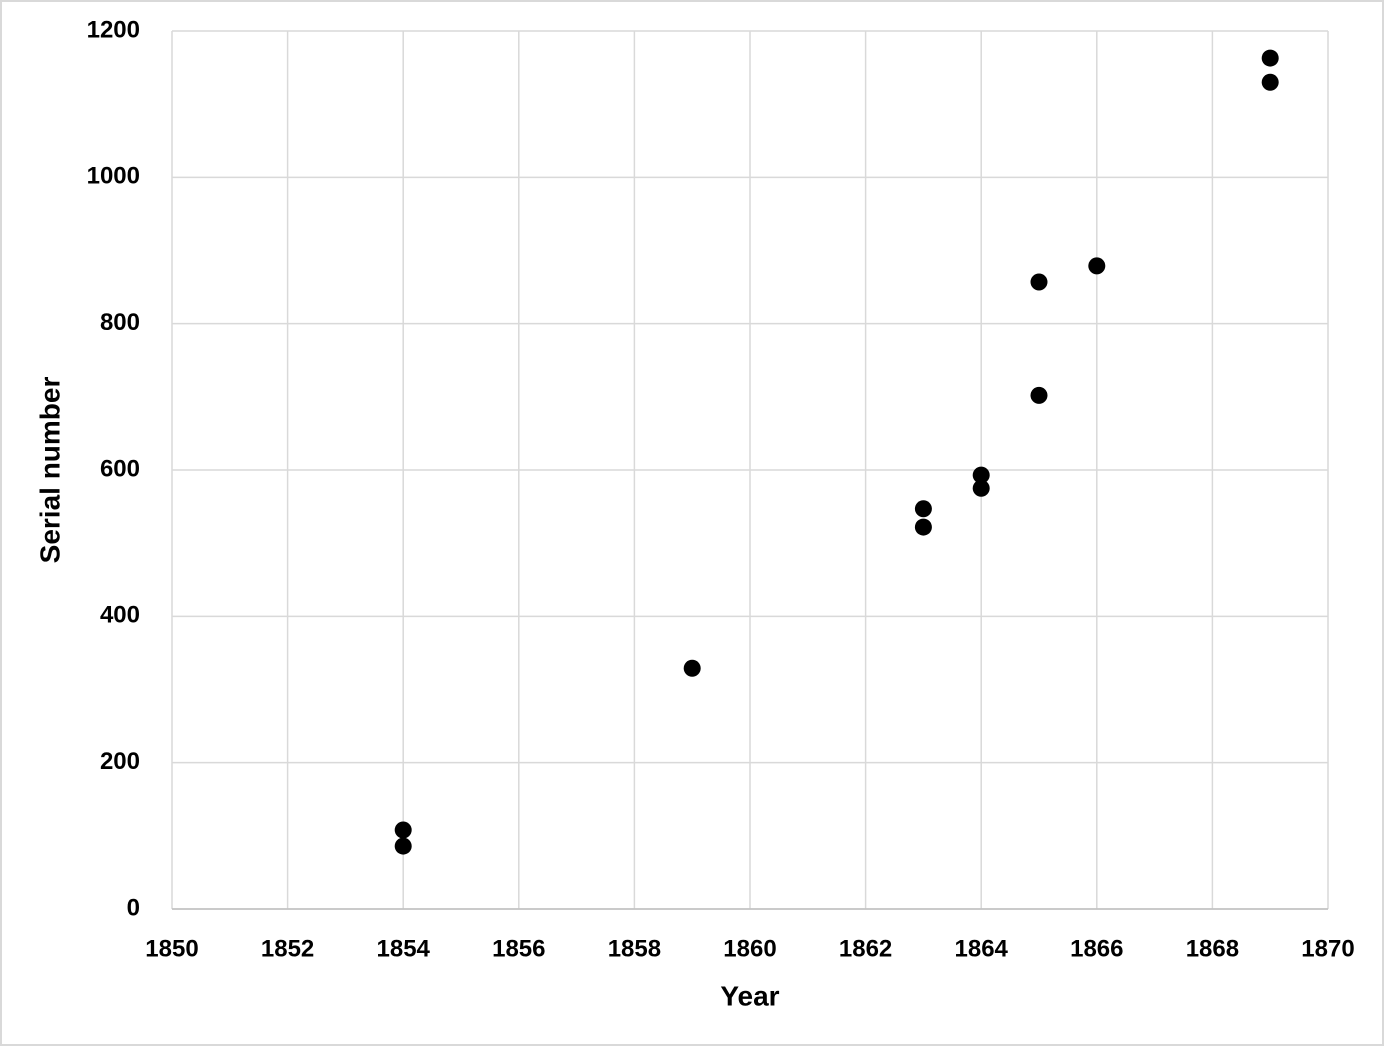 The image size is (1384, 1046). I want to click on x-tick-label: 1868, so click(1212, 948).